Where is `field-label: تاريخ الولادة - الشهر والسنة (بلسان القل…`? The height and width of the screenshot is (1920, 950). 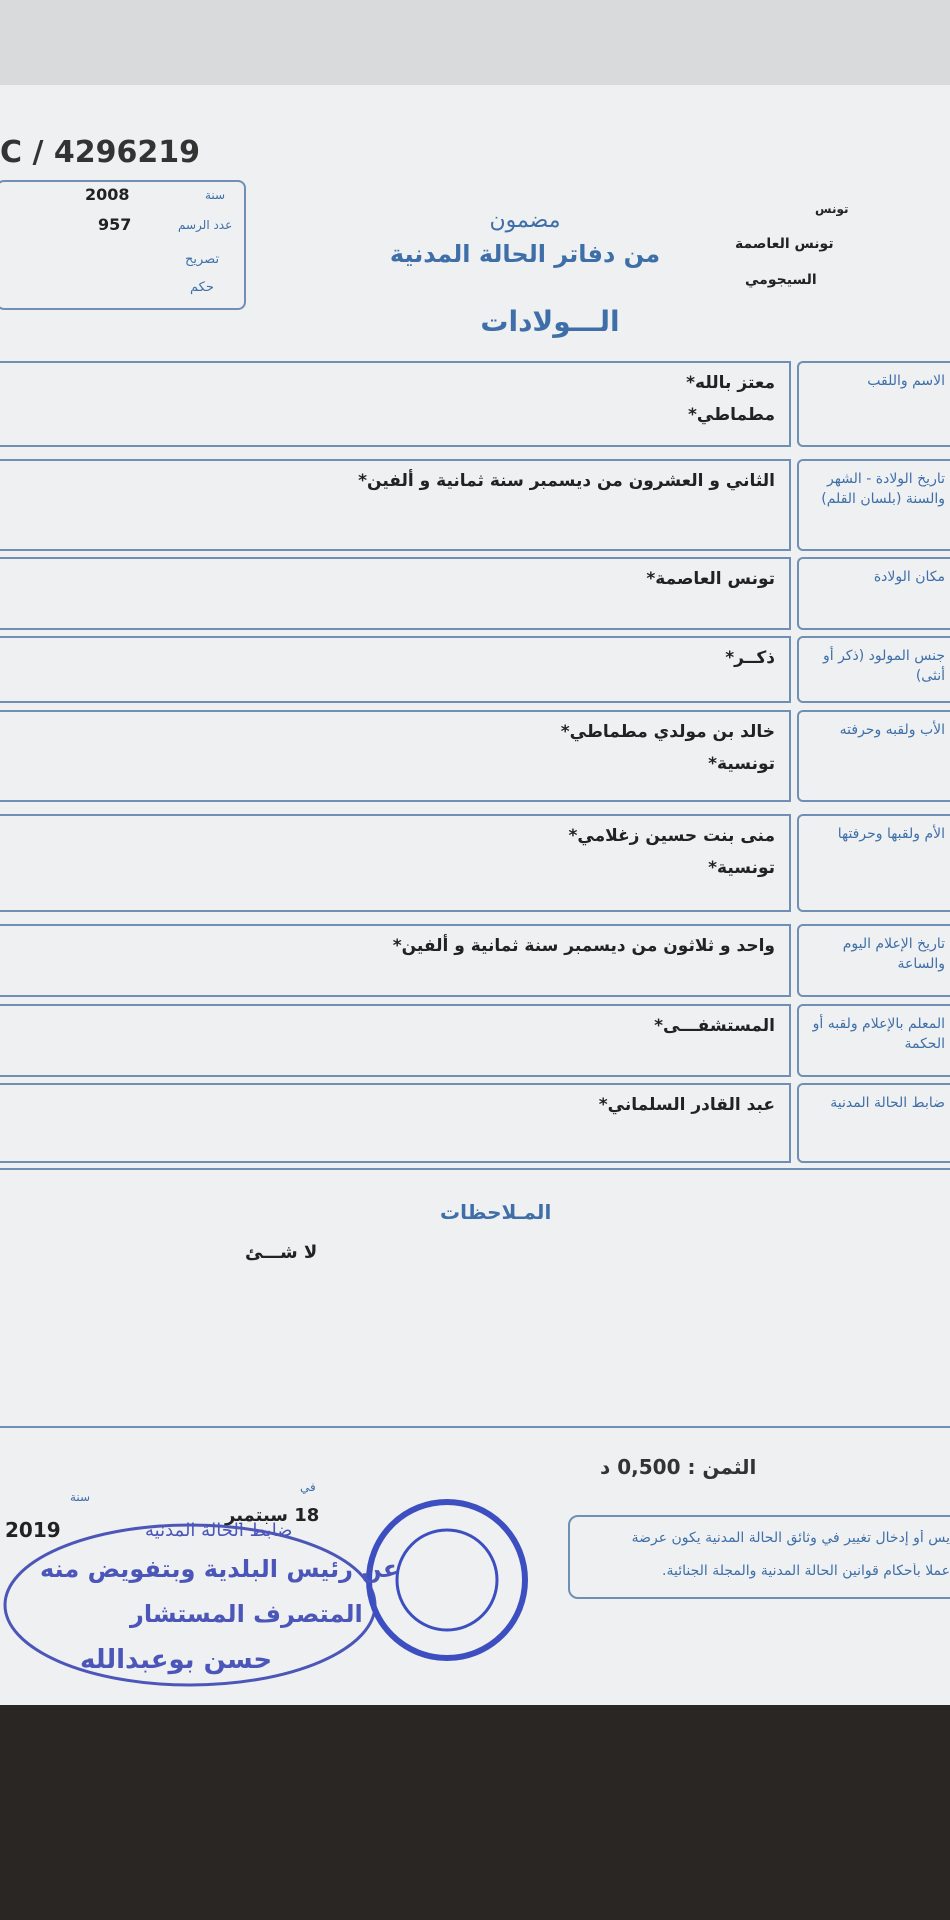
field-label: تاريخ الولادة - الشهر والسنة (بلسان القل… is located at coordinates (883, 489).